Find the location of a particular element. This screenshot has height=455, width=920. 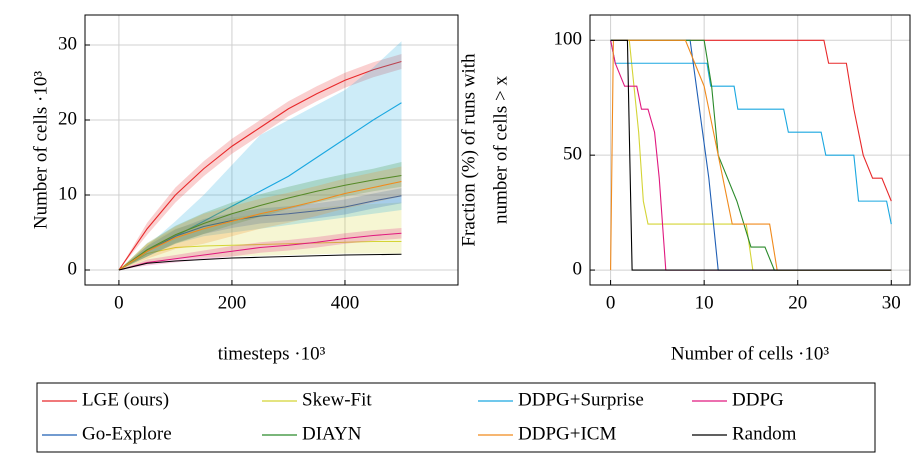

y-tick-label: 100 is located at coordinates (568, 39).